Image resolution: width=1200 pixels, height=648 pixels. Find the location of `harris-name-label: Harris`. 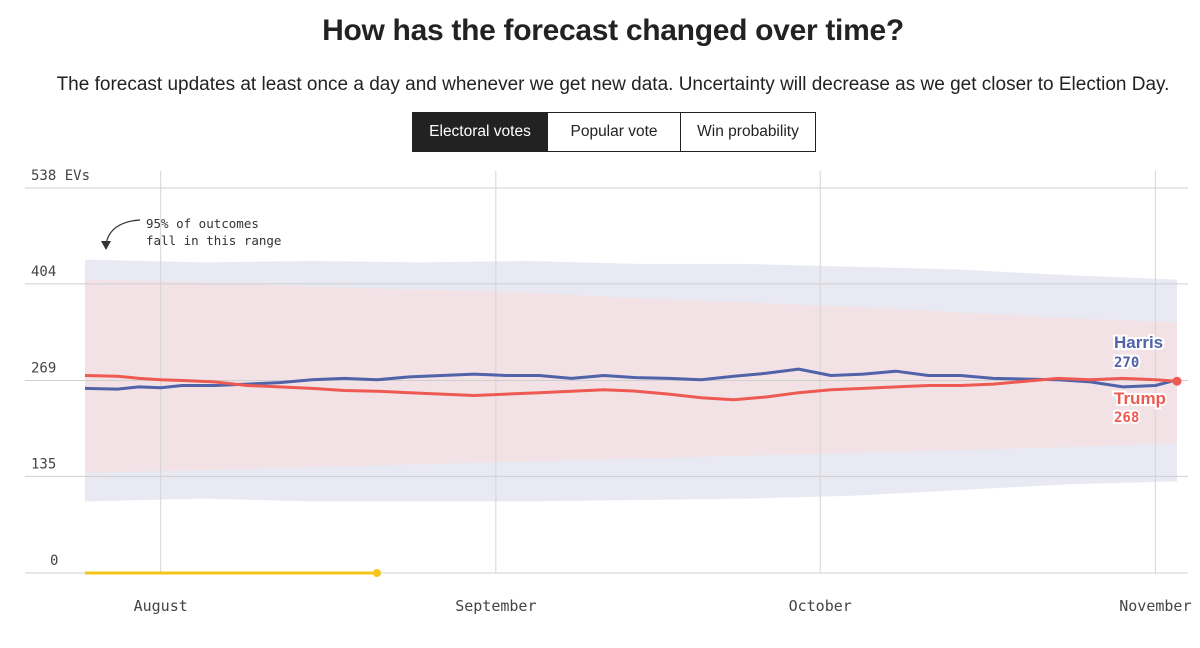

harris-name-label: Harris is located at coordinates (1138, 342).